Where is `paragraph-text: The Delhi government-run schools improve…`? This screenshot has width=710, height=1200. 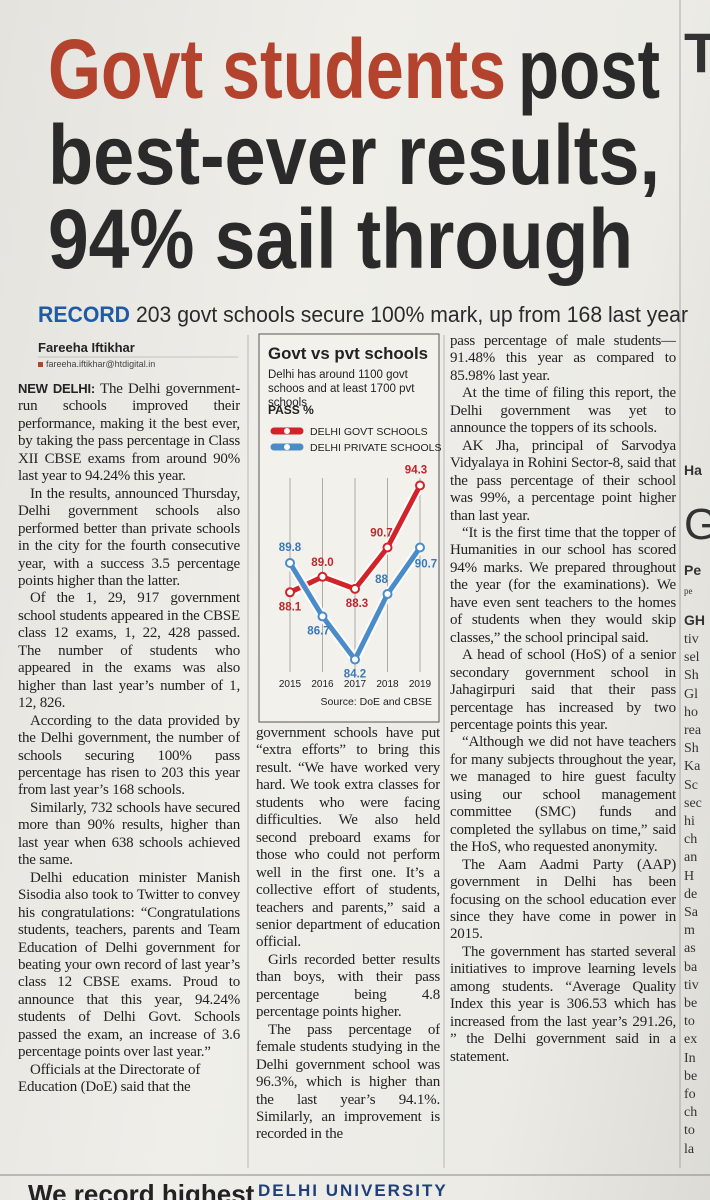 paragraph-text: The Delhi government-run schools improve… is located at coordinates (129, 433).